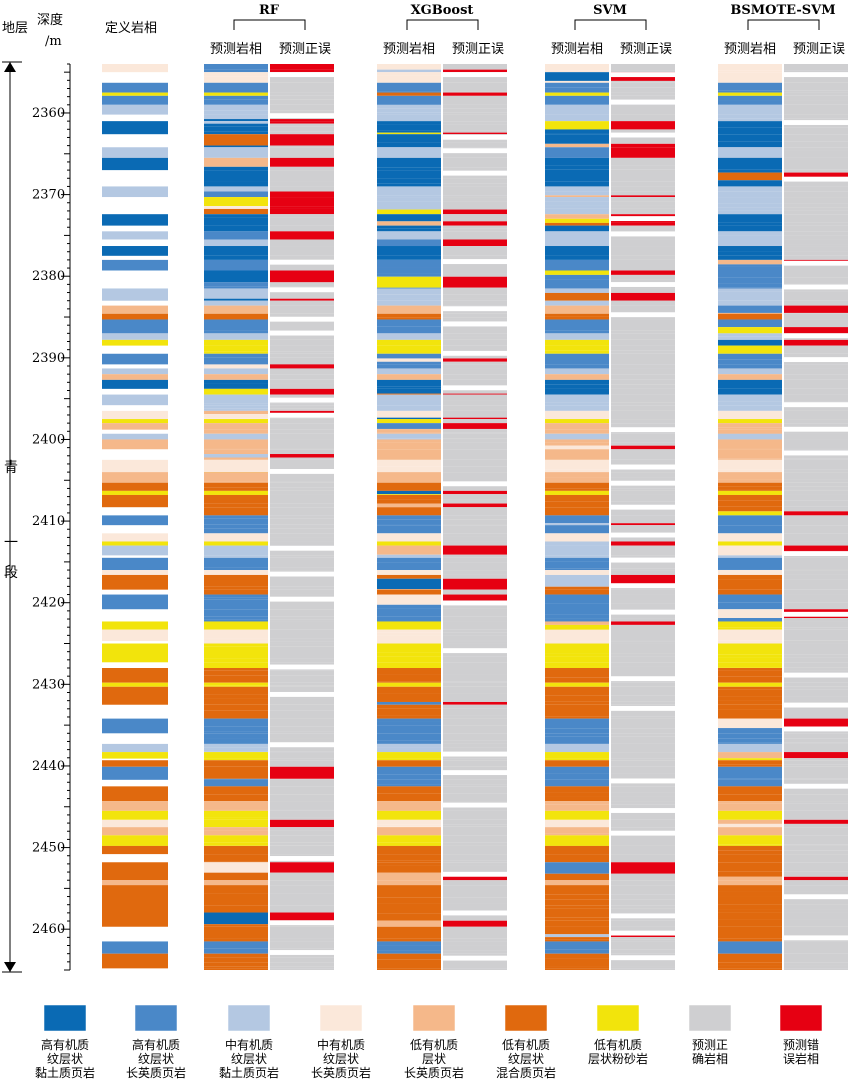 Image resolution: width=850 pixels, height=1081 pixels. Describe the element at coordinates (135, 516) in the screenshot. I see `defined-facies-column` at that location.